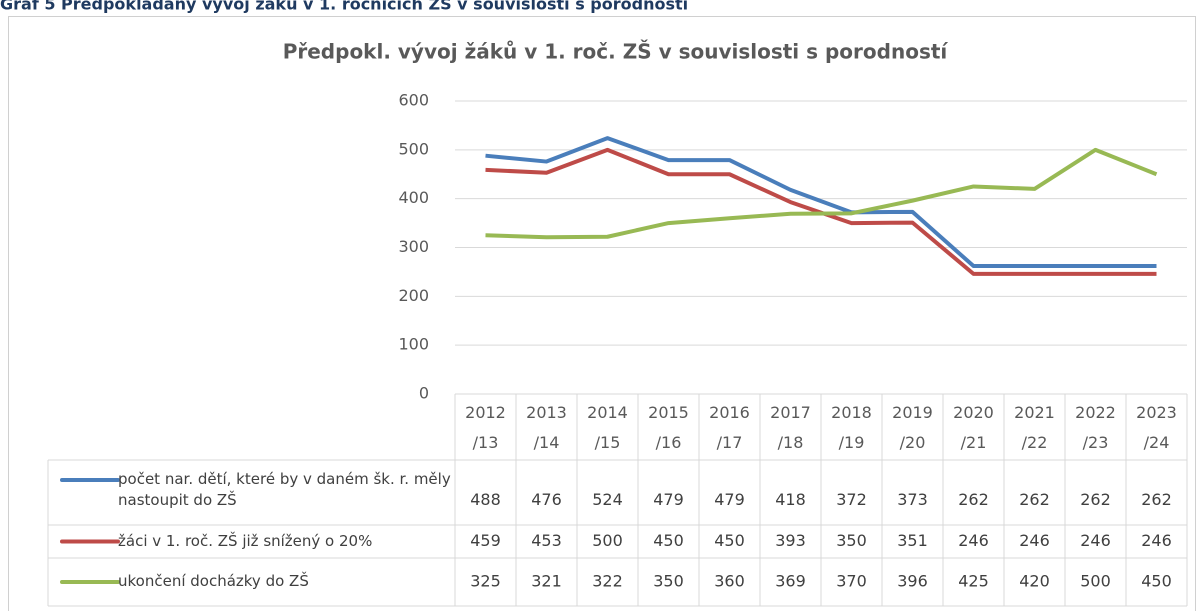 The width and height of the screenshot is (1204, 611). What do you see at coordinates (413, 148) in the screenshot?
I see `y-tick-label: 500` at bounding box center [413, 148].